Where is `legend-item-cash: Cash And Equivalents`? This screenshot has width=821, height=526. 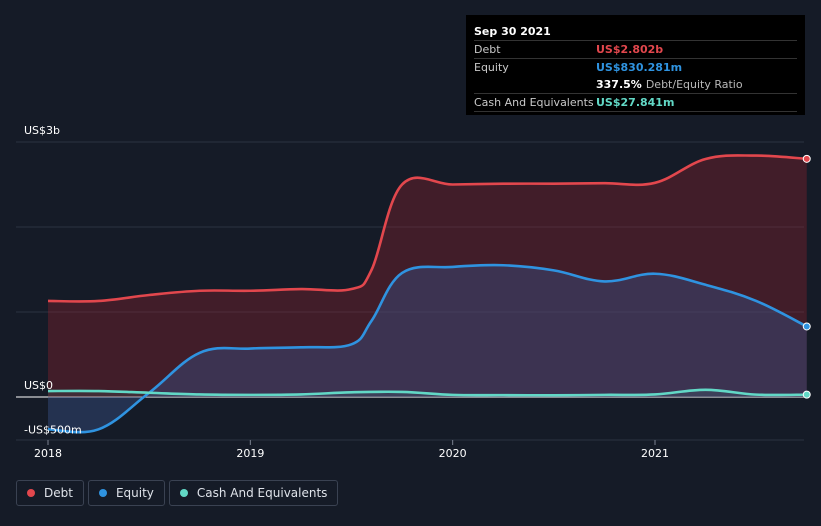
legend-item-cash: Cash And Equivalents is located at coordinates (253, 493).